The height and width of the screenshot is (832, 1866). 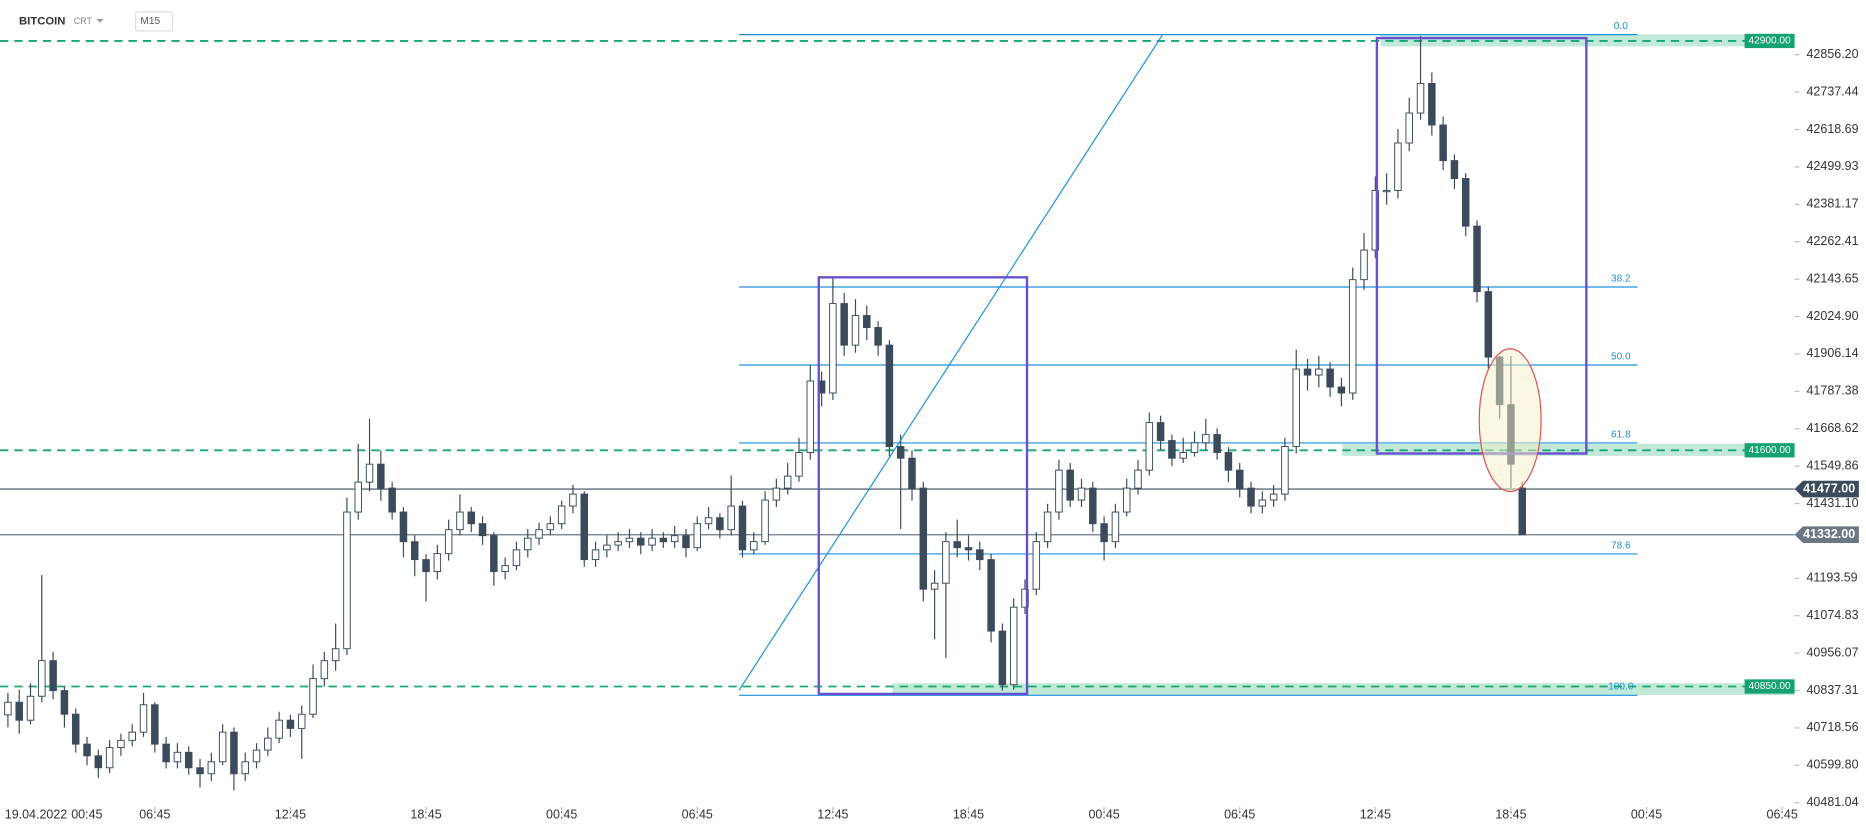 I want to click on fib-label: 78.6, so click(x=1621, y=545).